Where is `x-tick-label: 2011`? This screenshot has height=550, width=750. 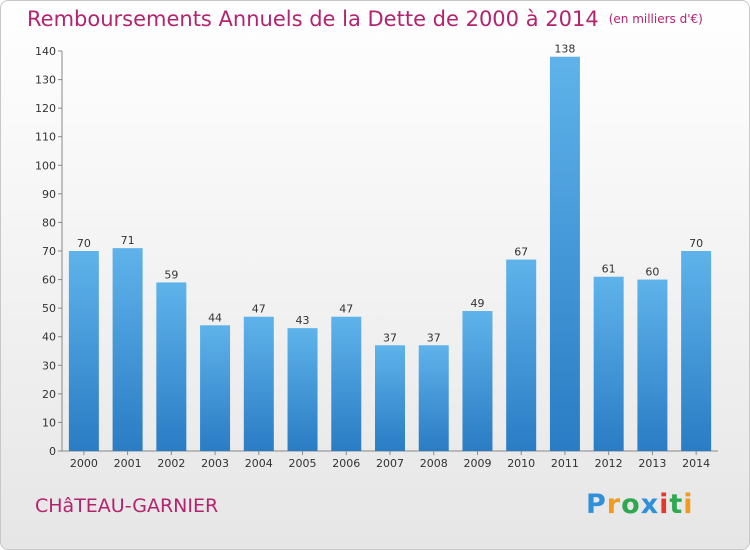
x-tick-label: 2011 is located at coordinates (565, 463).